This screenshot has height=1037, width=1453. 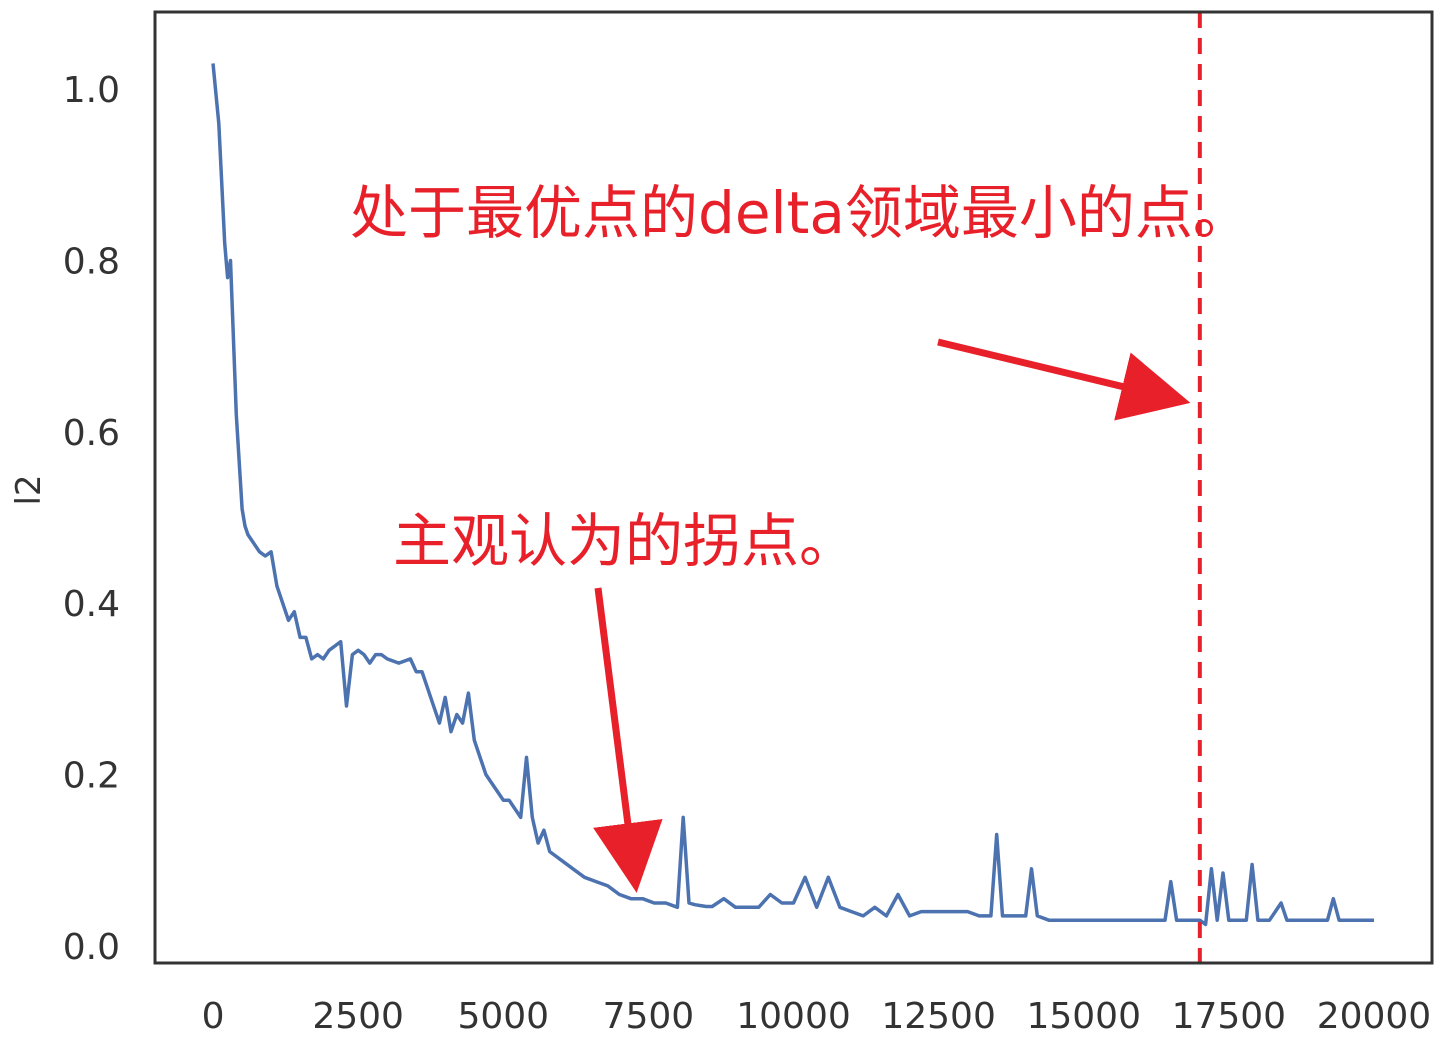 What do you see at coordinates (1374, 1016) in the screenshot?
I see `x-tick-label: 20000` at bounding box center [1374, 1016].